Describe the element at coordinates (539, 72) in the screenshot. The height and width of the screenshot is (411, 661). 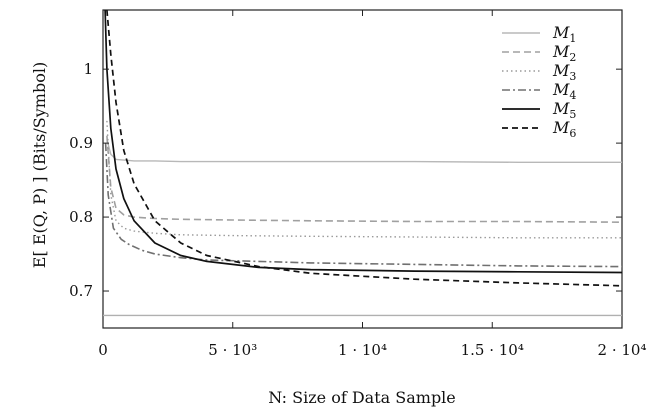
I see `legend-item-m3: M3` at that location.